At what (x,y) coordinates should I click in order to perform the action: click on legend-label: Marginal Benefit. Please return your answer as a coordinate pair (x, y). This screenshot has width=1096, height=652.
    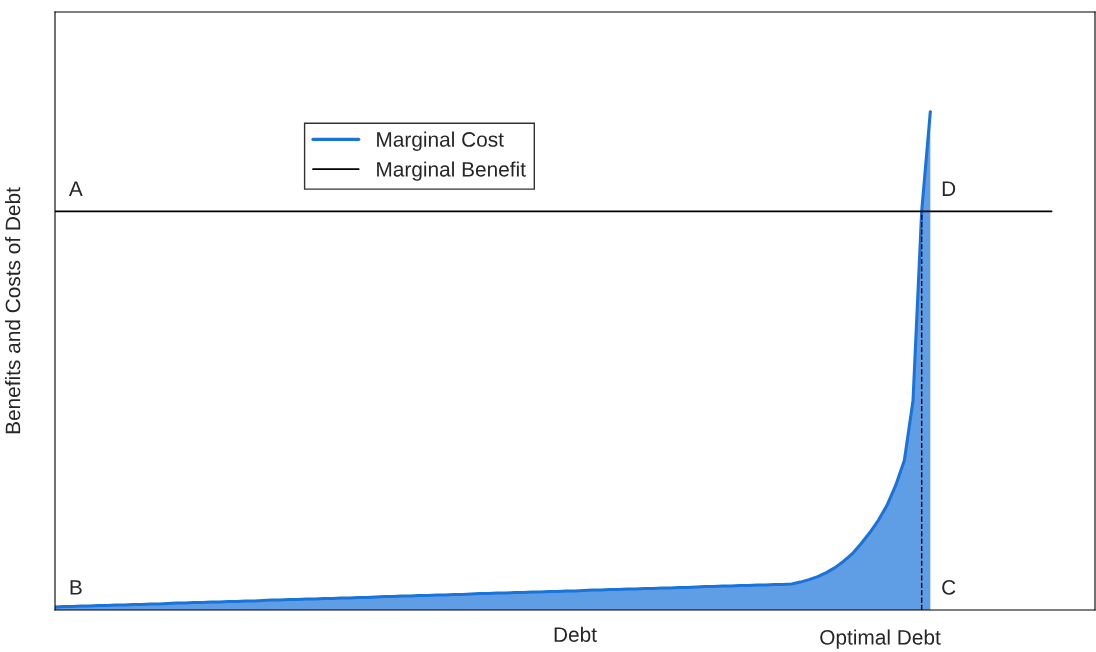
    Looking at the image, I should click on (451, 171).